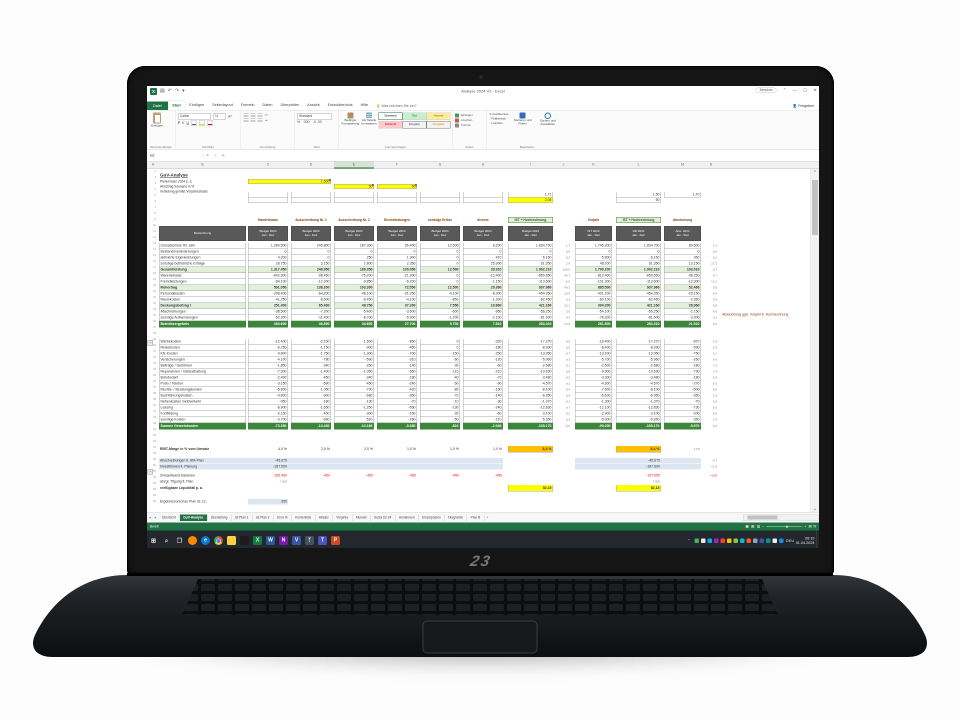 This screenshot has height=720, width=960. Describe the element at coordinates (530, 300) in the screenshot. I see `highlight-value-cell: -62.450` at that location.